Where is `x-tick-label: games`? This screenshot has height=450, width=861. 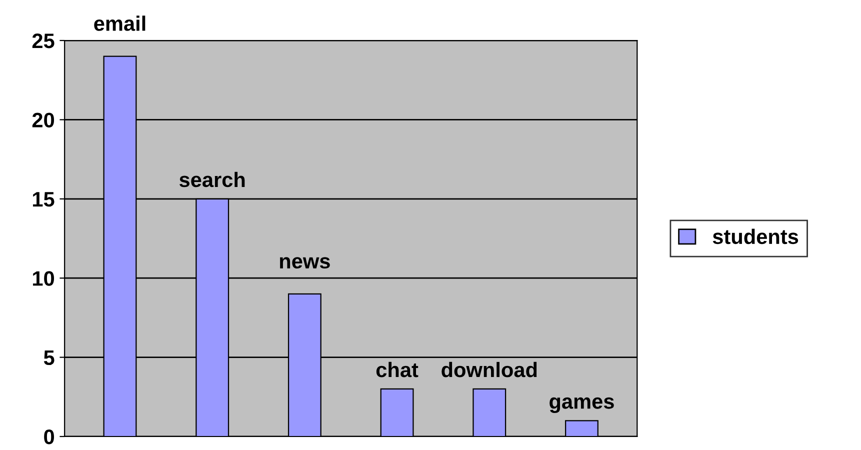 x-tick-label: games is located at coordinates (582, 405).